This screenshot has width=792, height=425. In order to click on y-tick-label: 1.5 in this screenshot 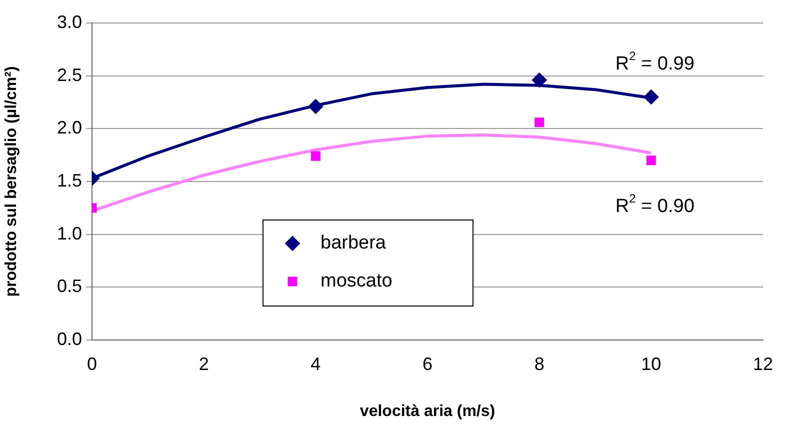, I will do `click(69, 180)`.